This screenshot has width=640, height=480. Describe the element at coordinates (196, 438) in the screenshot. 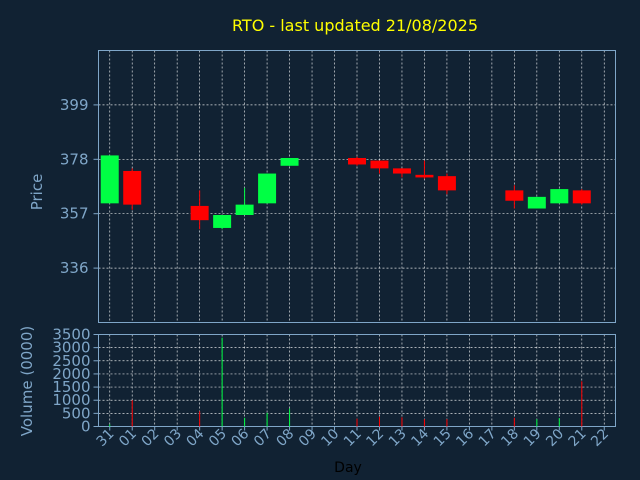

I see `x-tick-label: 04` at that location.